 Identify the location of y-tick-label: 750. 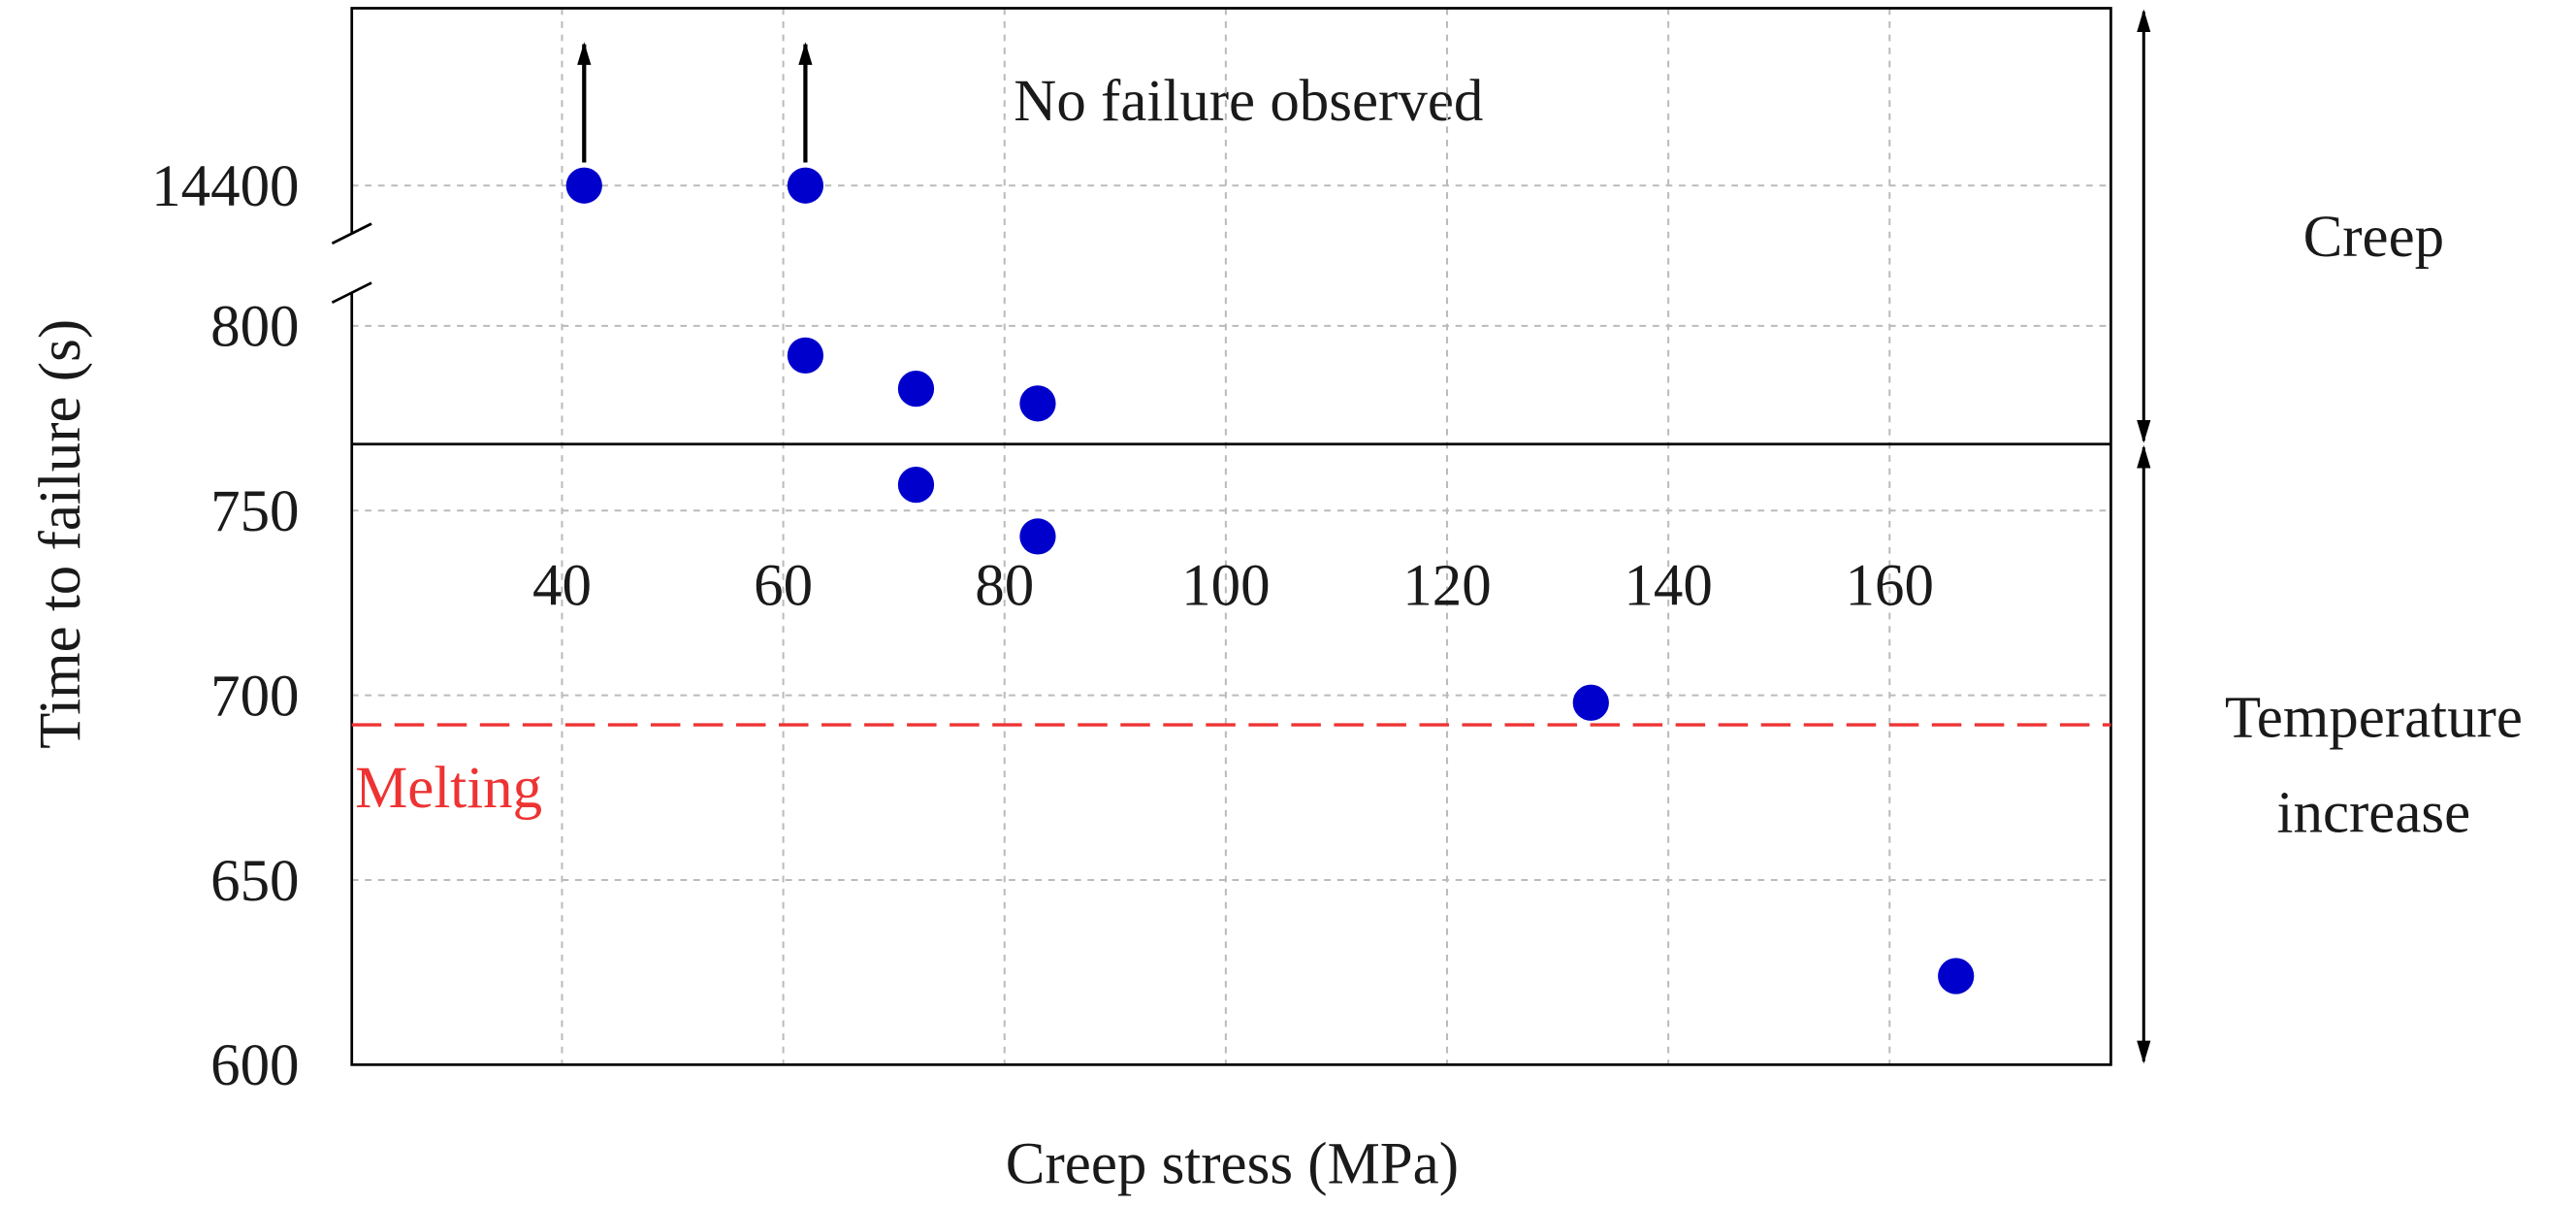
(254, 511).